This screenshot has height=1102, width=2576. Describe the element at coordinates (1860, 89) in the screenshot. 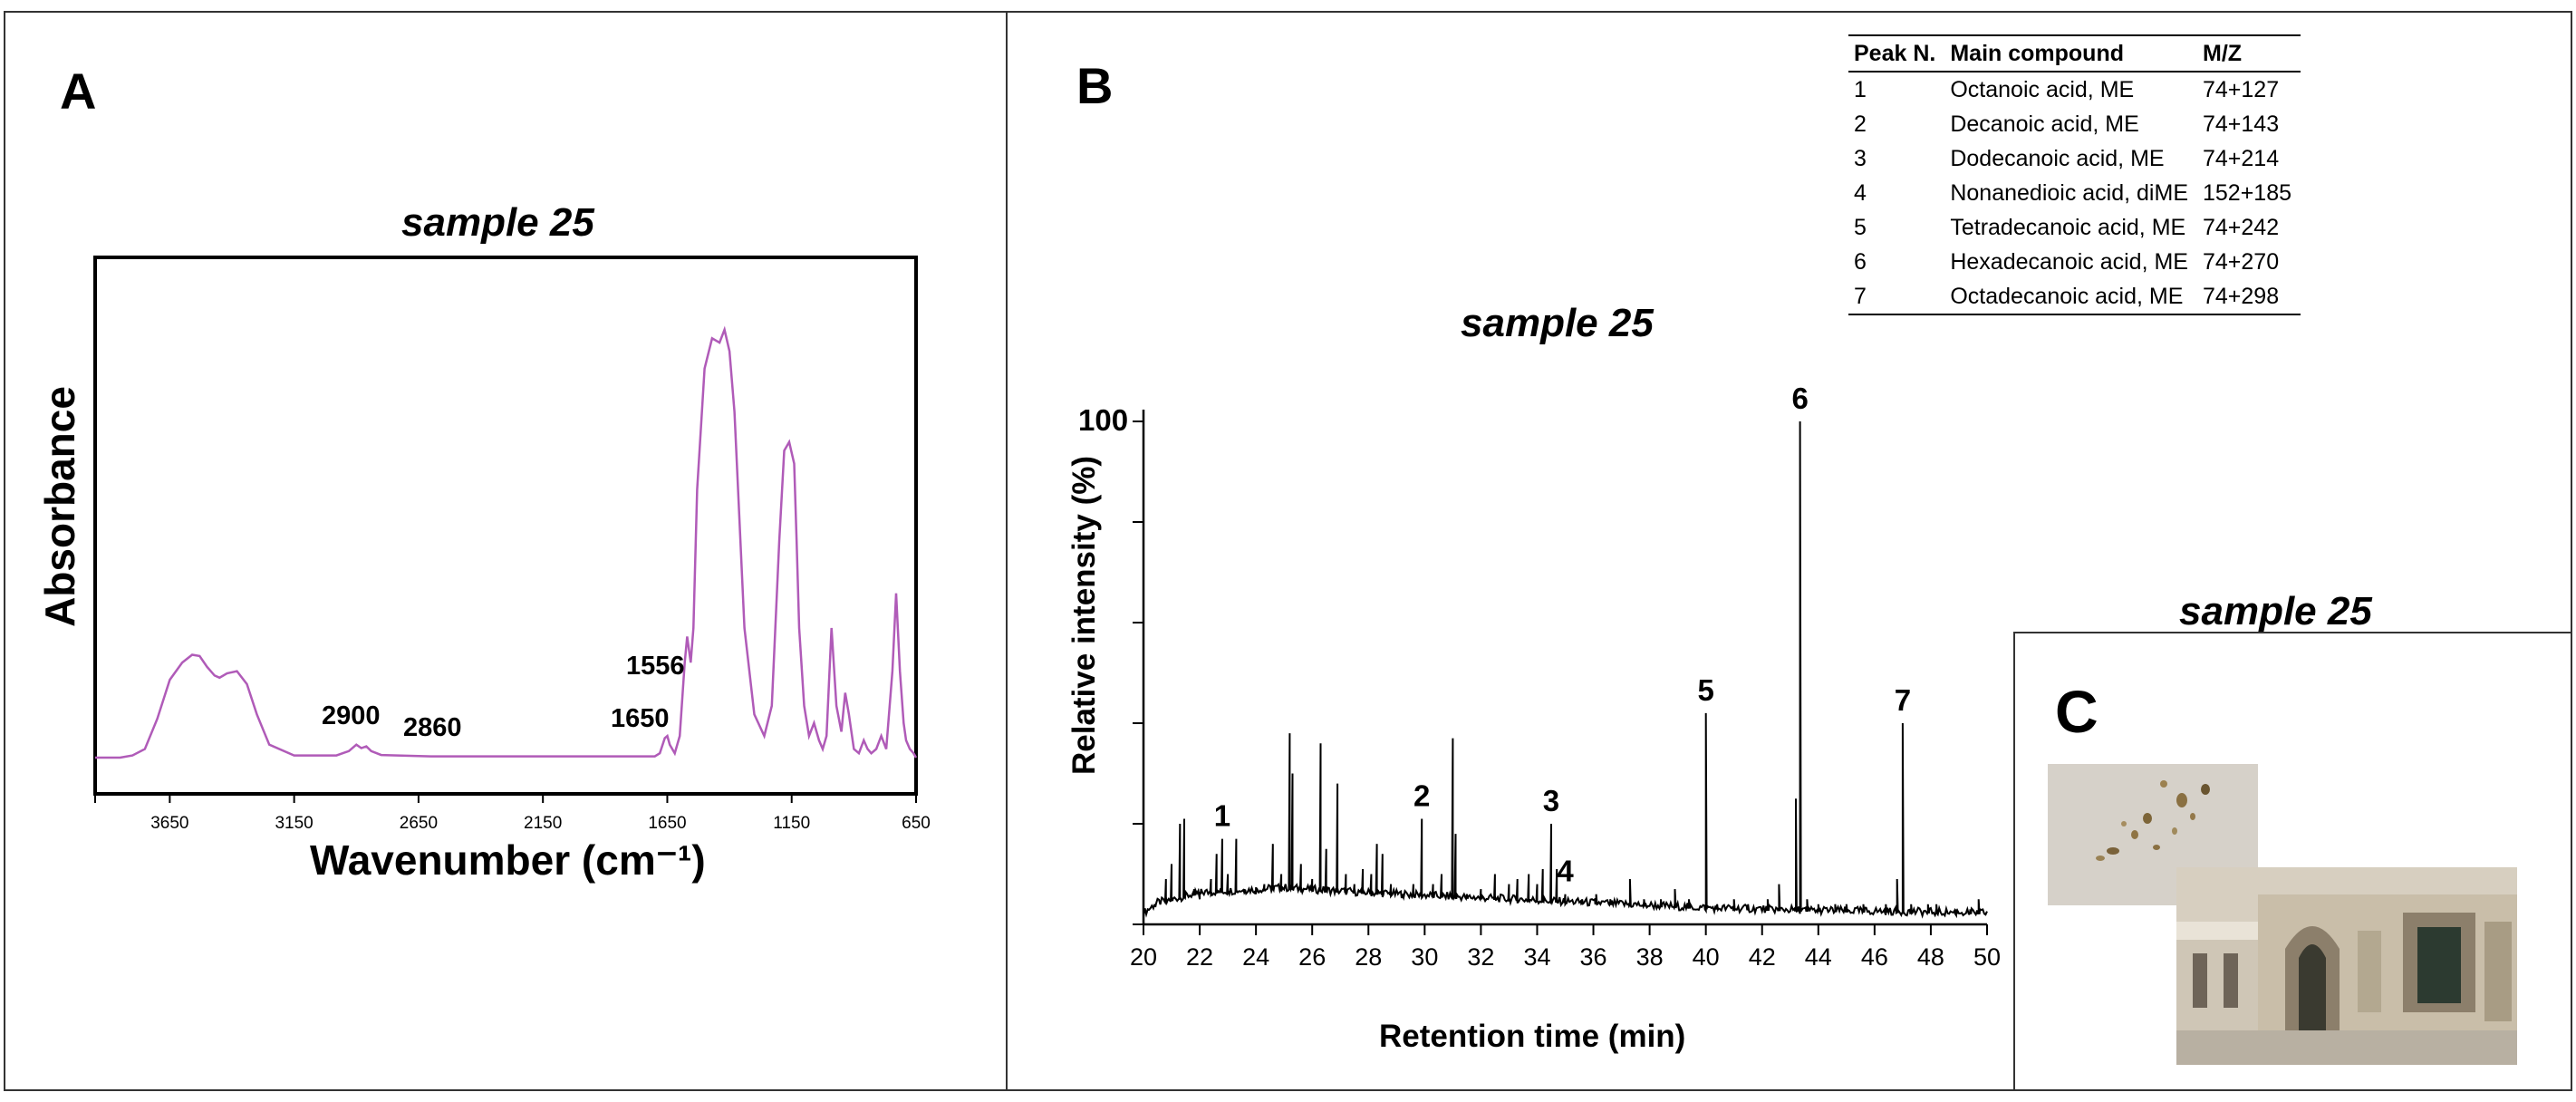

I see `peak-number: 1` at that location.